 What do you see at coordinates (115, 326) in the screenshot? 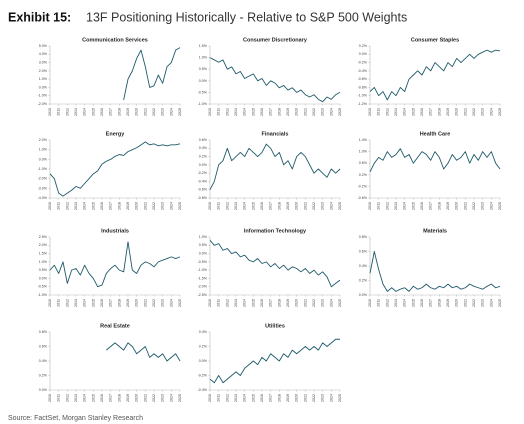
I see `panel-title: Real Estate` at bounding box center [115, 326].